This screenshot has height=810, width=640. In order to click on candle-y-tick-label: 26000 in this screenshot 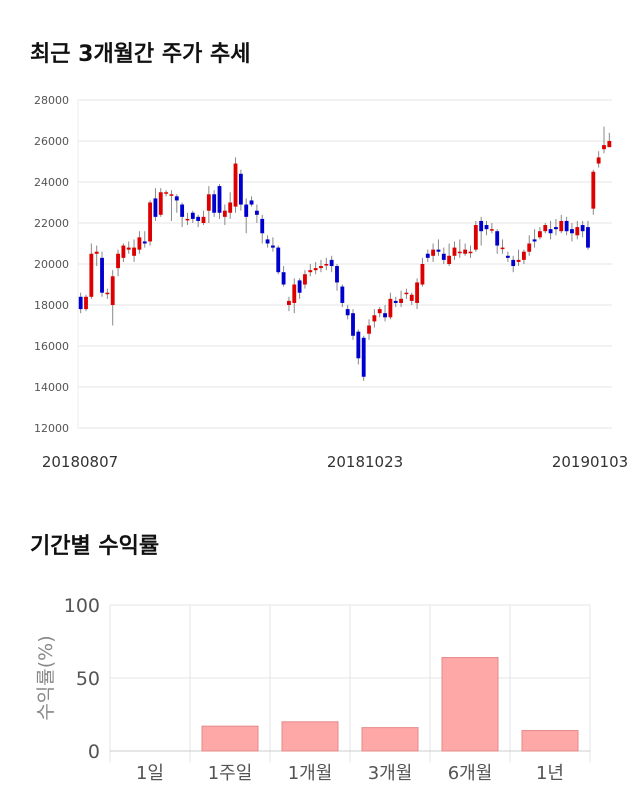, I will do `click(51, 141)`.